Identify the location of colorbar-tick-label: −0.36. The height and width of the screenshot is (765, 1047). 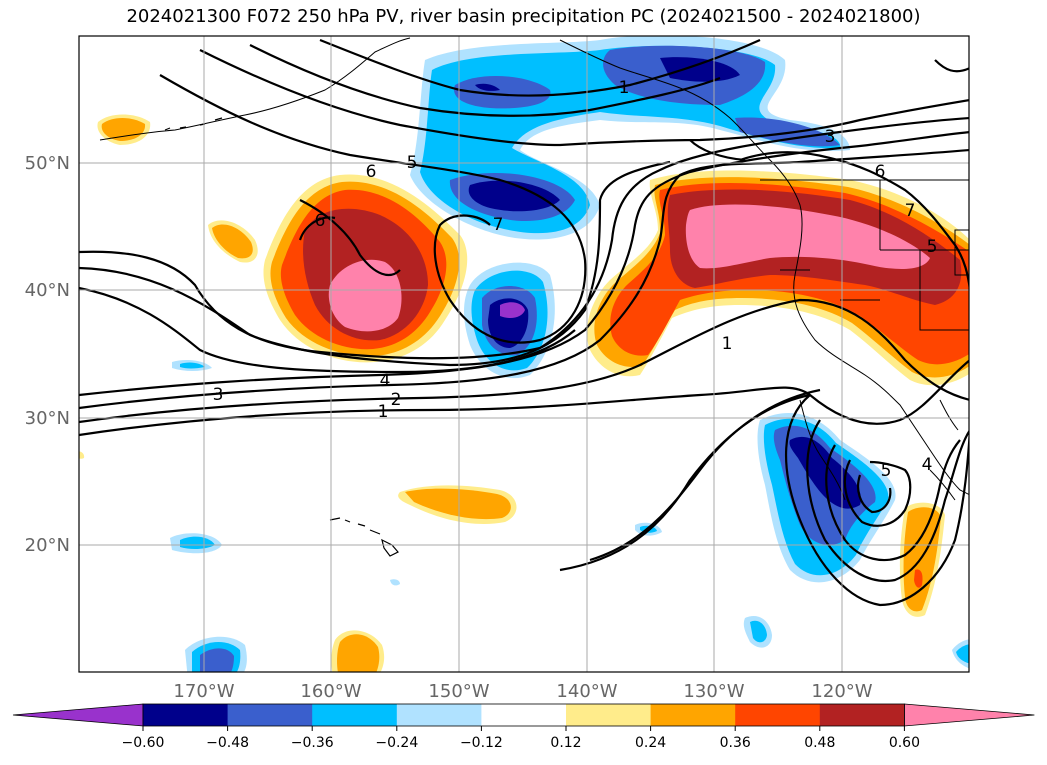
(312, 743).